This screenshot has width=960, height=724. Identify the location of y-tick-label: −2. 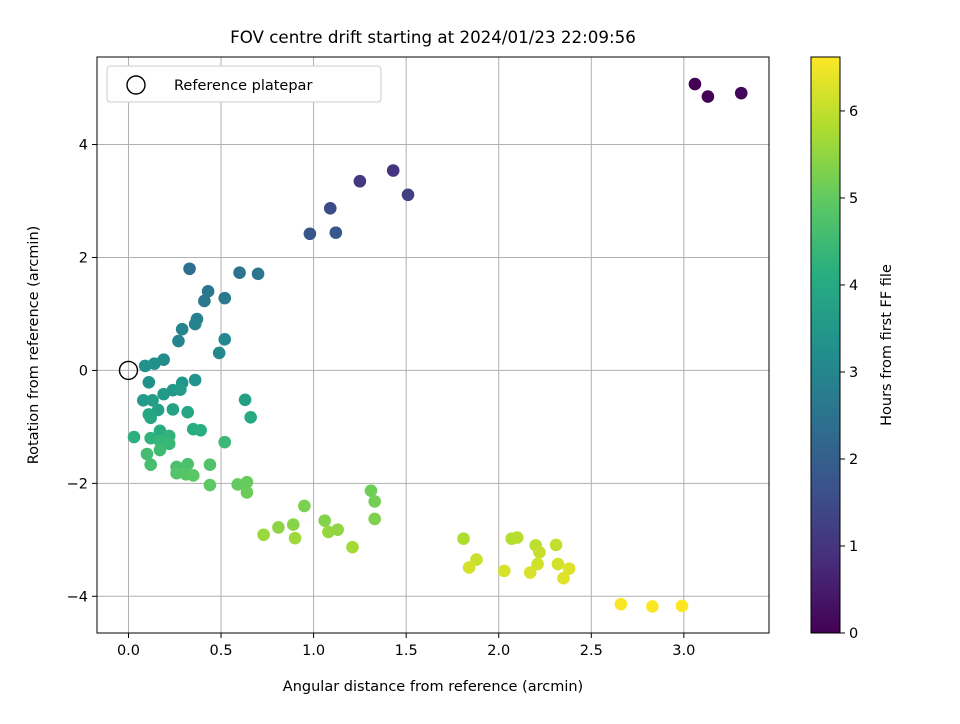
(77, 484).